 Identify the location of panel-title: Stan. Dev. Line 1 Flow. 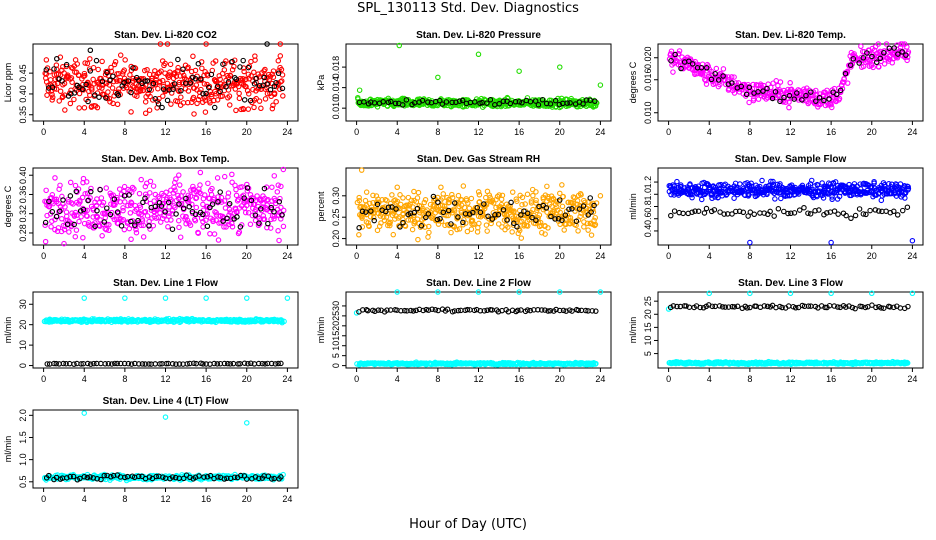
(165, 283).